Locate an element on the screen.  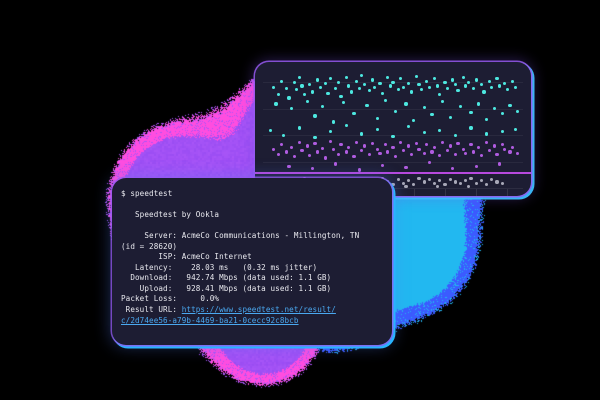
chart-x-tick is located at coordinates (477, 192).